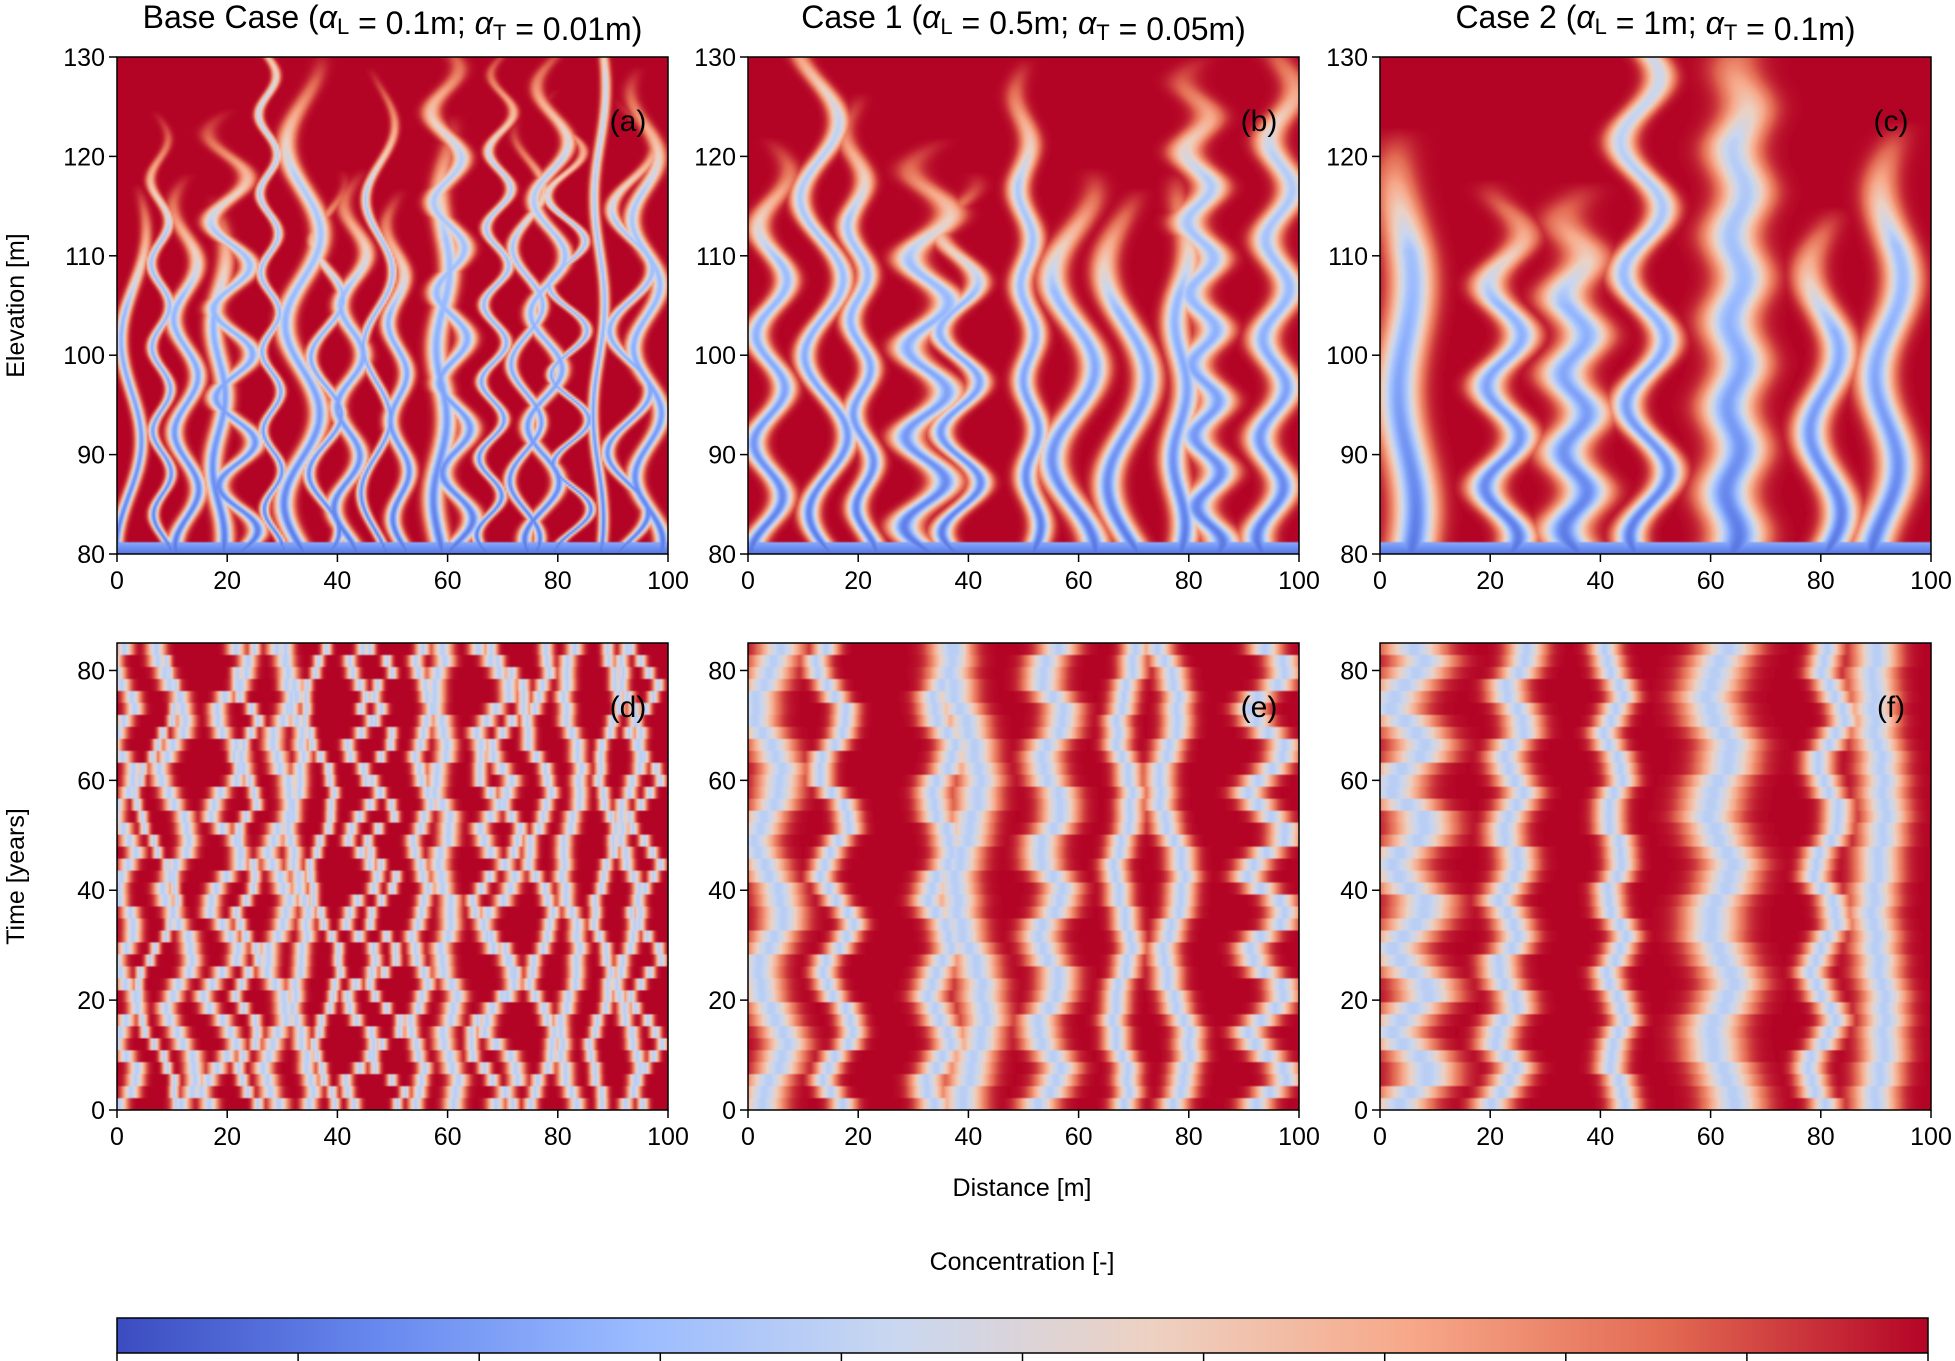 This screenshot has width=1955, height=1361. What do you see at coordinates (1259, 121) in the screenshot?
I see `panel-letter: (b)` at bounding box center [1259, 121].